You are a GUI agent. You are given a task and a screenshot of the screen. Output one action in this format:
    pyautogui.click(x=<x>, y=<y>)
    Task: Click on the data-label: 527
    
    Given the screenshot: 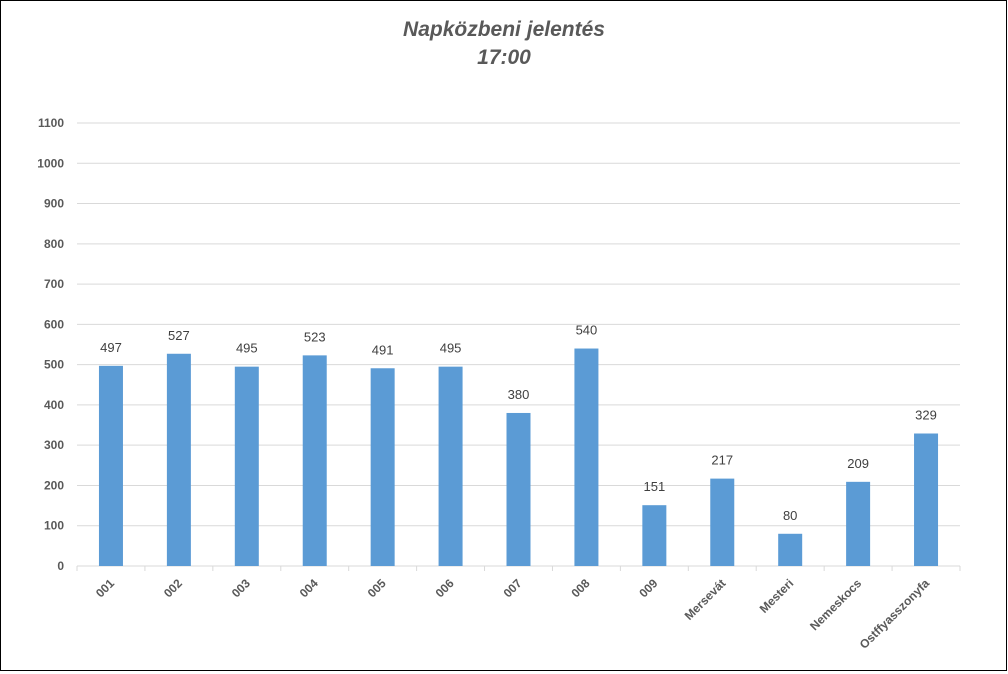 What is the action you would take?
    pyautogui.click(x=179, y=335)
    